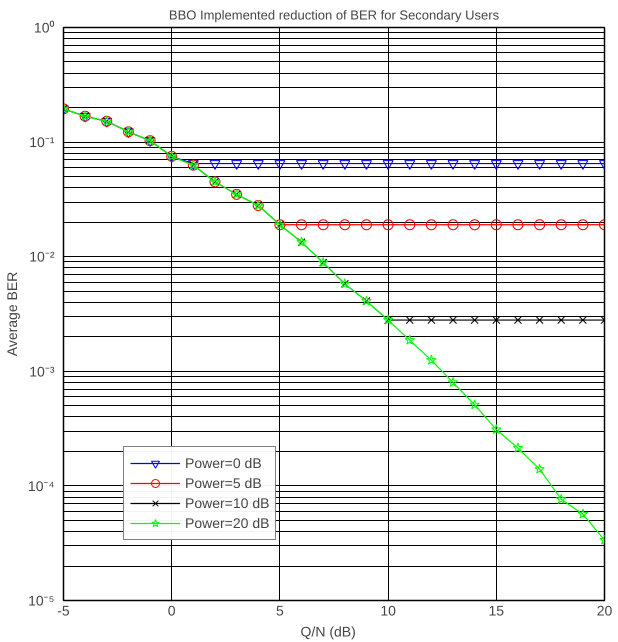  What do you see at coordinates (388, 610) in the screenshot?
I see `x-tick-label: 10` at bounding box center [388, 610].